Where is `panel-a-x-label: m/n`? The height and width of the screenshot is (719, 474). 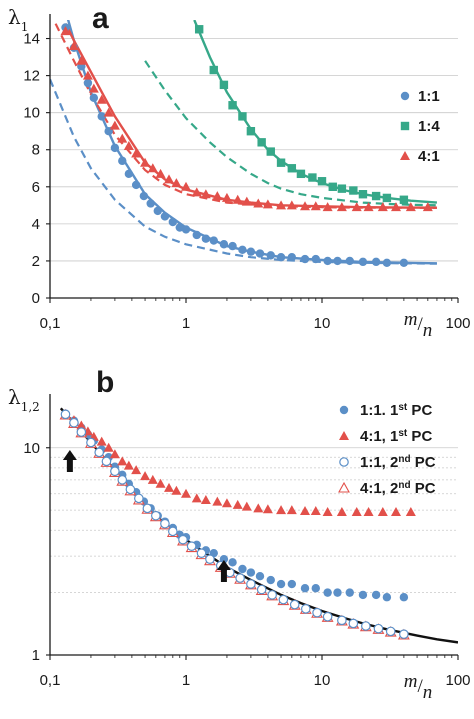
panel-a-x-label: m/n is located at coordinates (418, 325).